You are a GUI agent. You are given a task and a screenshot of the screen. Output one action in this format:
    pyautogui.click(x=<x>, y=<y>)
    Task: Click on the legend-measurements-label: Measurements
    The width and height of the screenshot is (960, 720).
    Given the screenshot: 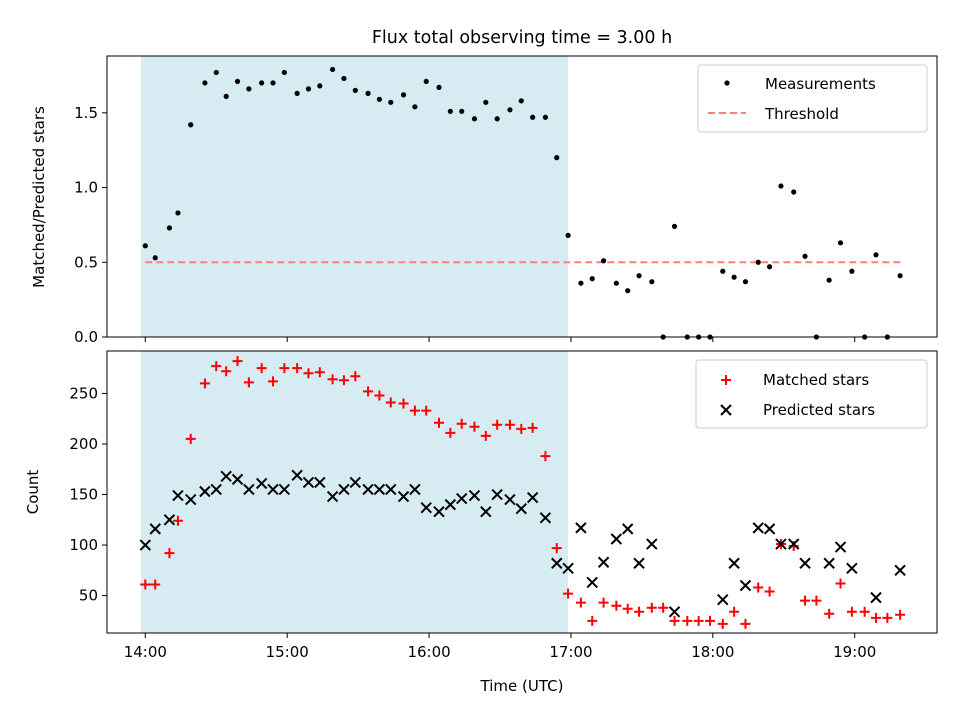 What is the action you would take?
    pyautogui.click(x=820, y=84)
    